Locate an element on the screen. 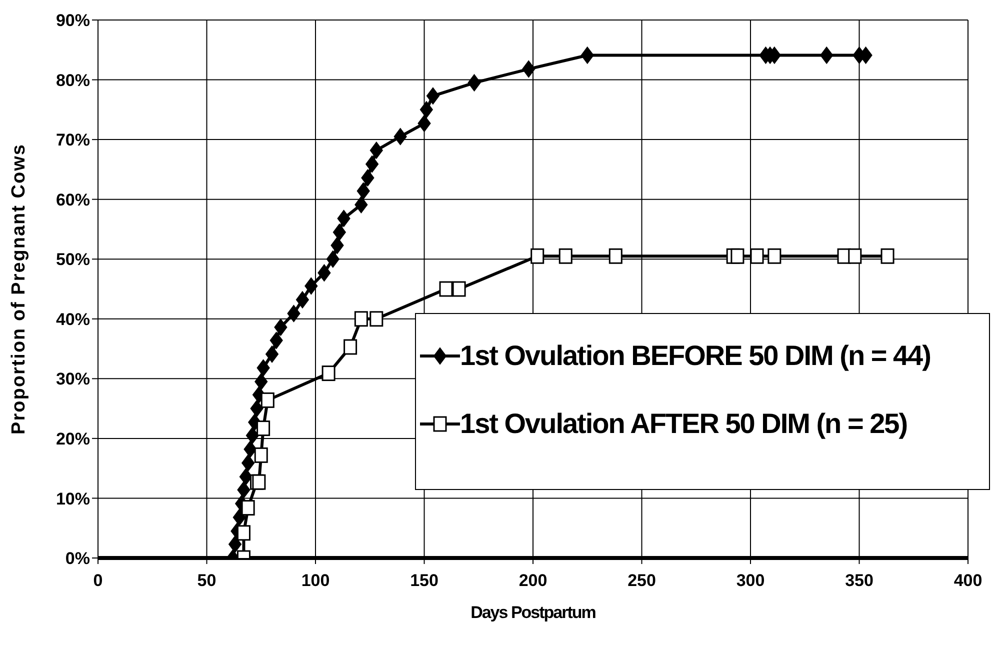  y-tick-label: 0% is located at coordinates (77, 558).